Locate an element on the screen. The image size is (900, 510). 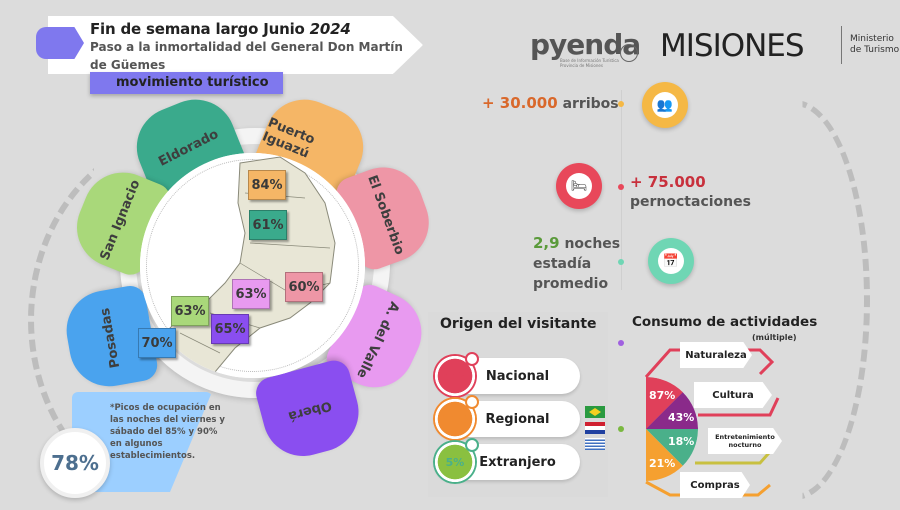
origen-label: Nacional is located at coordinates (517, 376).